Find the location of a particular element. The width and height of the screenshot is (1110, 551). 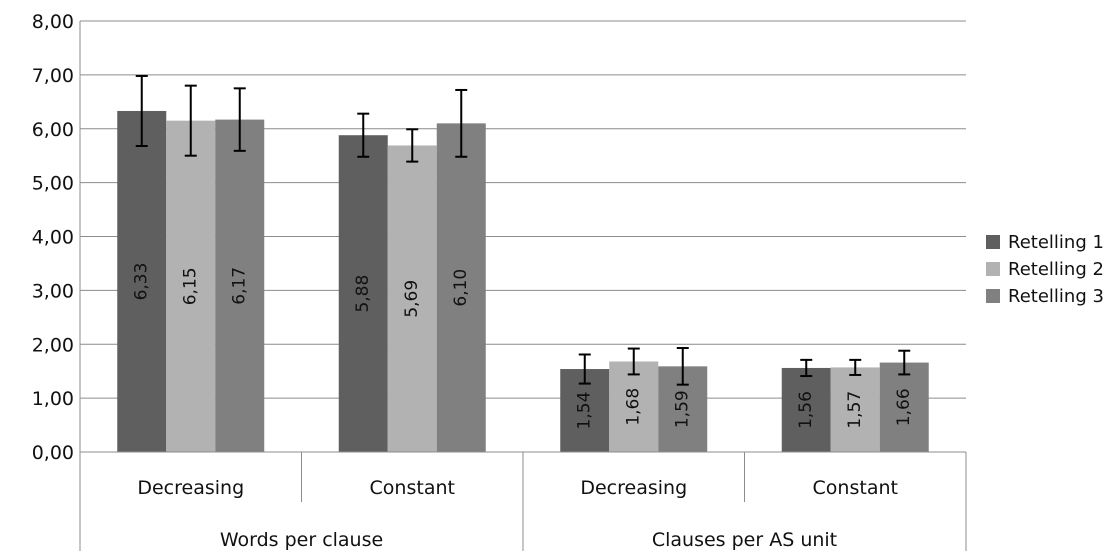

y-tick-label: 6,00 is located at coordinates (53, 130).